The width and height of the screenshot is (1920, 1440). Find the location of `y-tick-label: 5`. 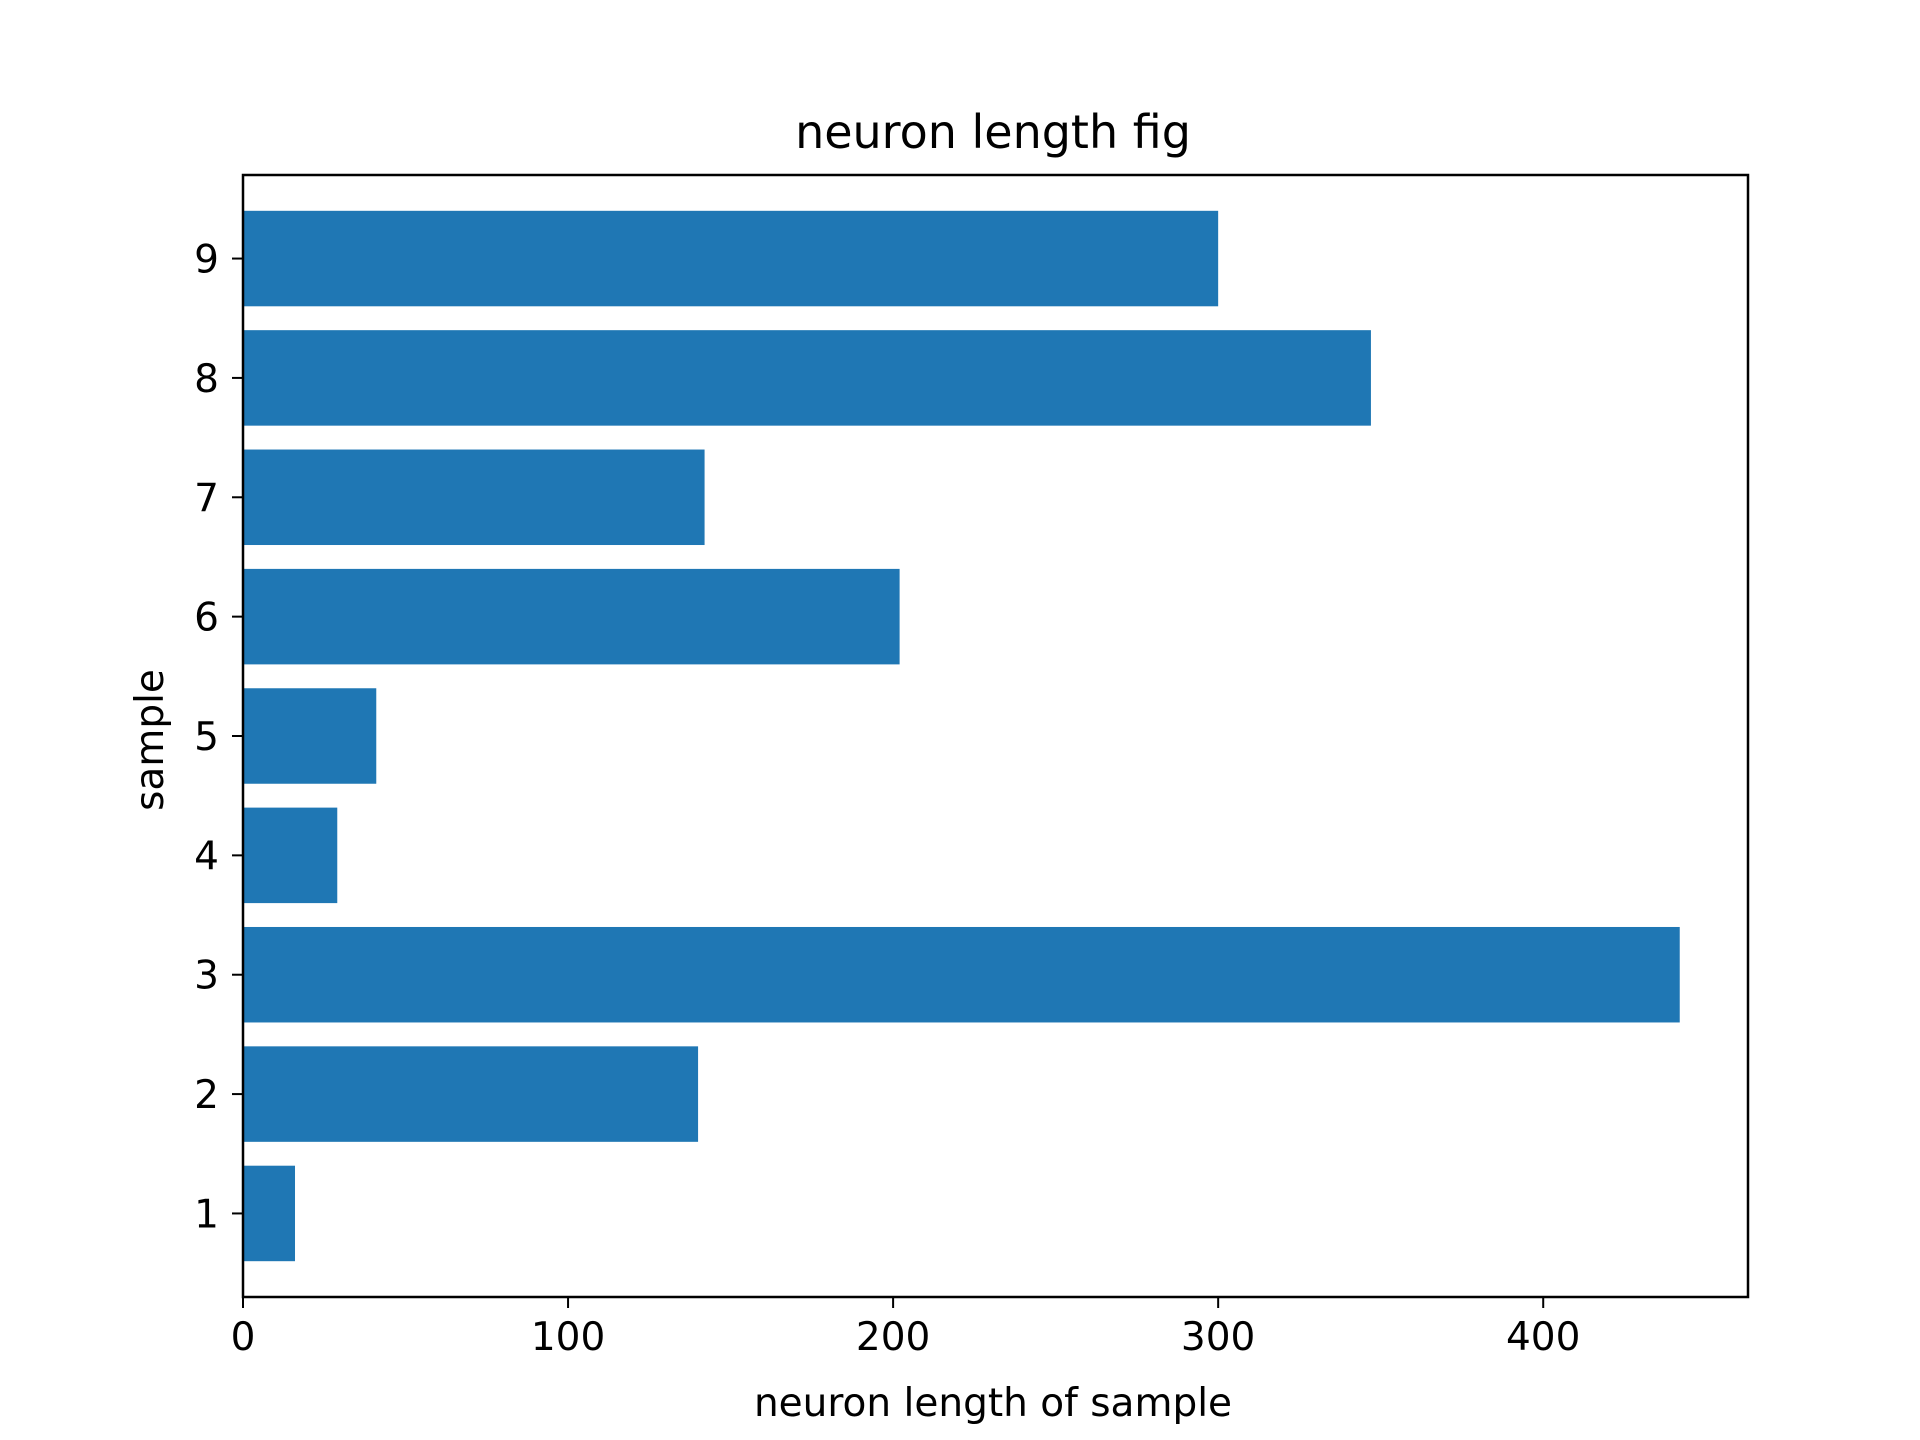

y-tick-label: 5 is located at coordinates (206, 737).